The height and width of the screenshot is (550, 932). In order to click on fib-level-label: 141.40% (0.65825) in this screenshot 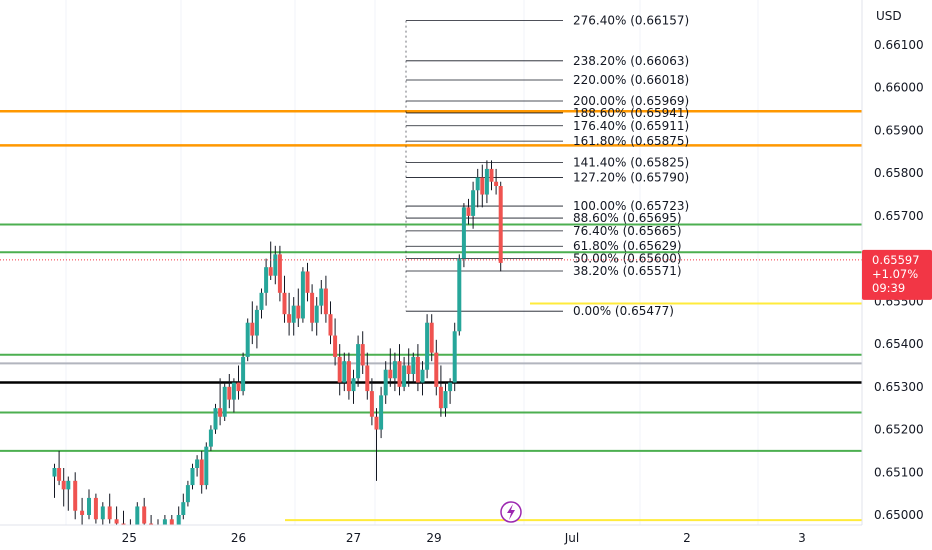, I will do `click(631, 163)`.